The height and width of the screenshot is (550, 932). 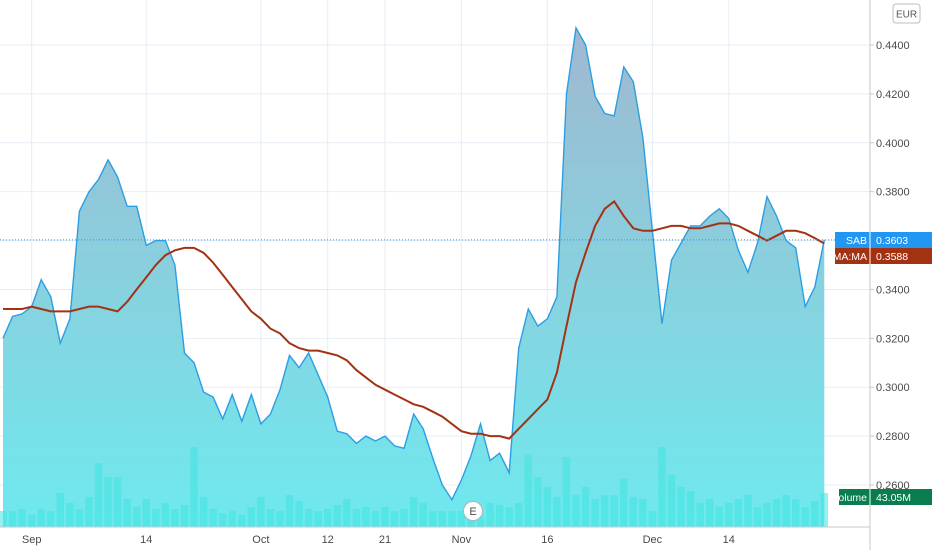 What do you see at coordinates (414, 487) in the screenshot?
I see `volume-bars` at bounding box center [414, 487].